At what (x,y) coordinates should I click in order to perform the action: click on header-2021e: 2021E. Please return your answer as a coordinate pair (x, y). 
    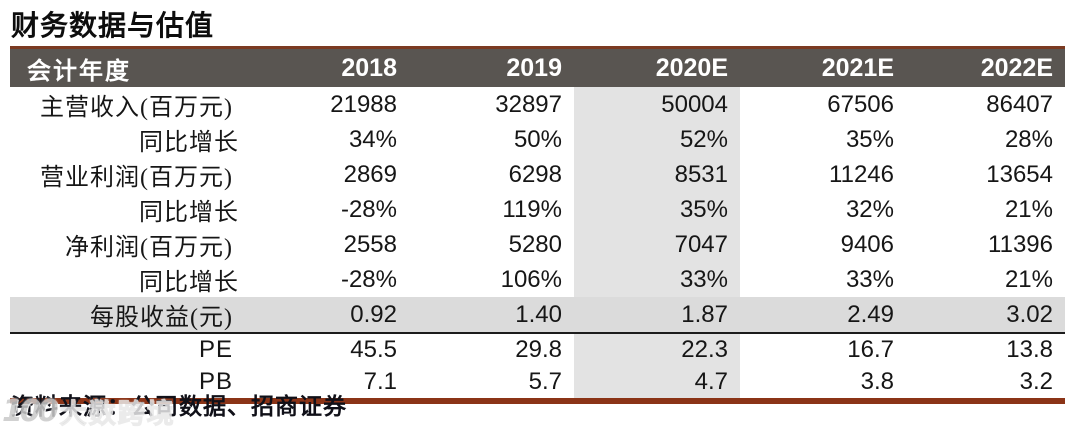
    Looking at the image, I should click on (823, 66).